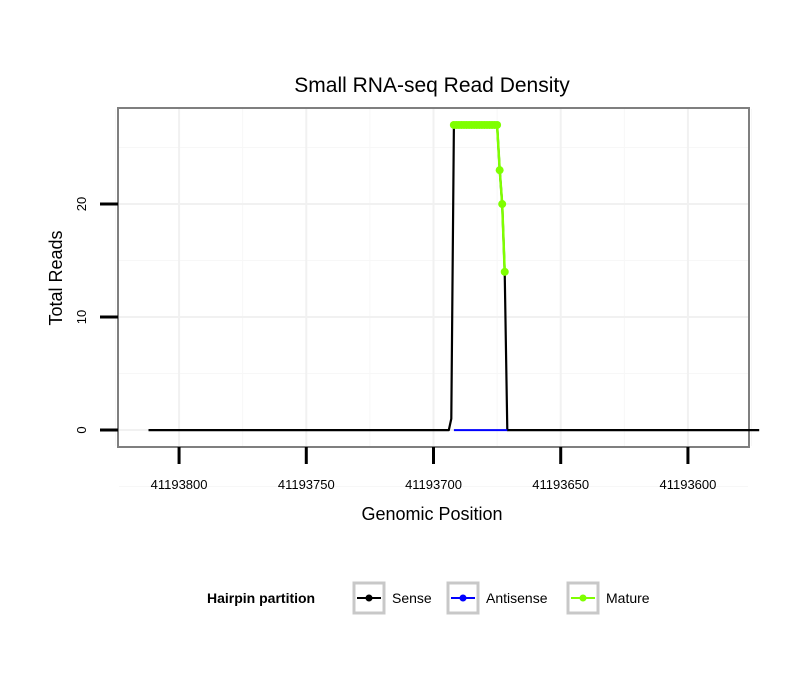  I want to click on x-tick-label: 41193750, so click(306, 484).